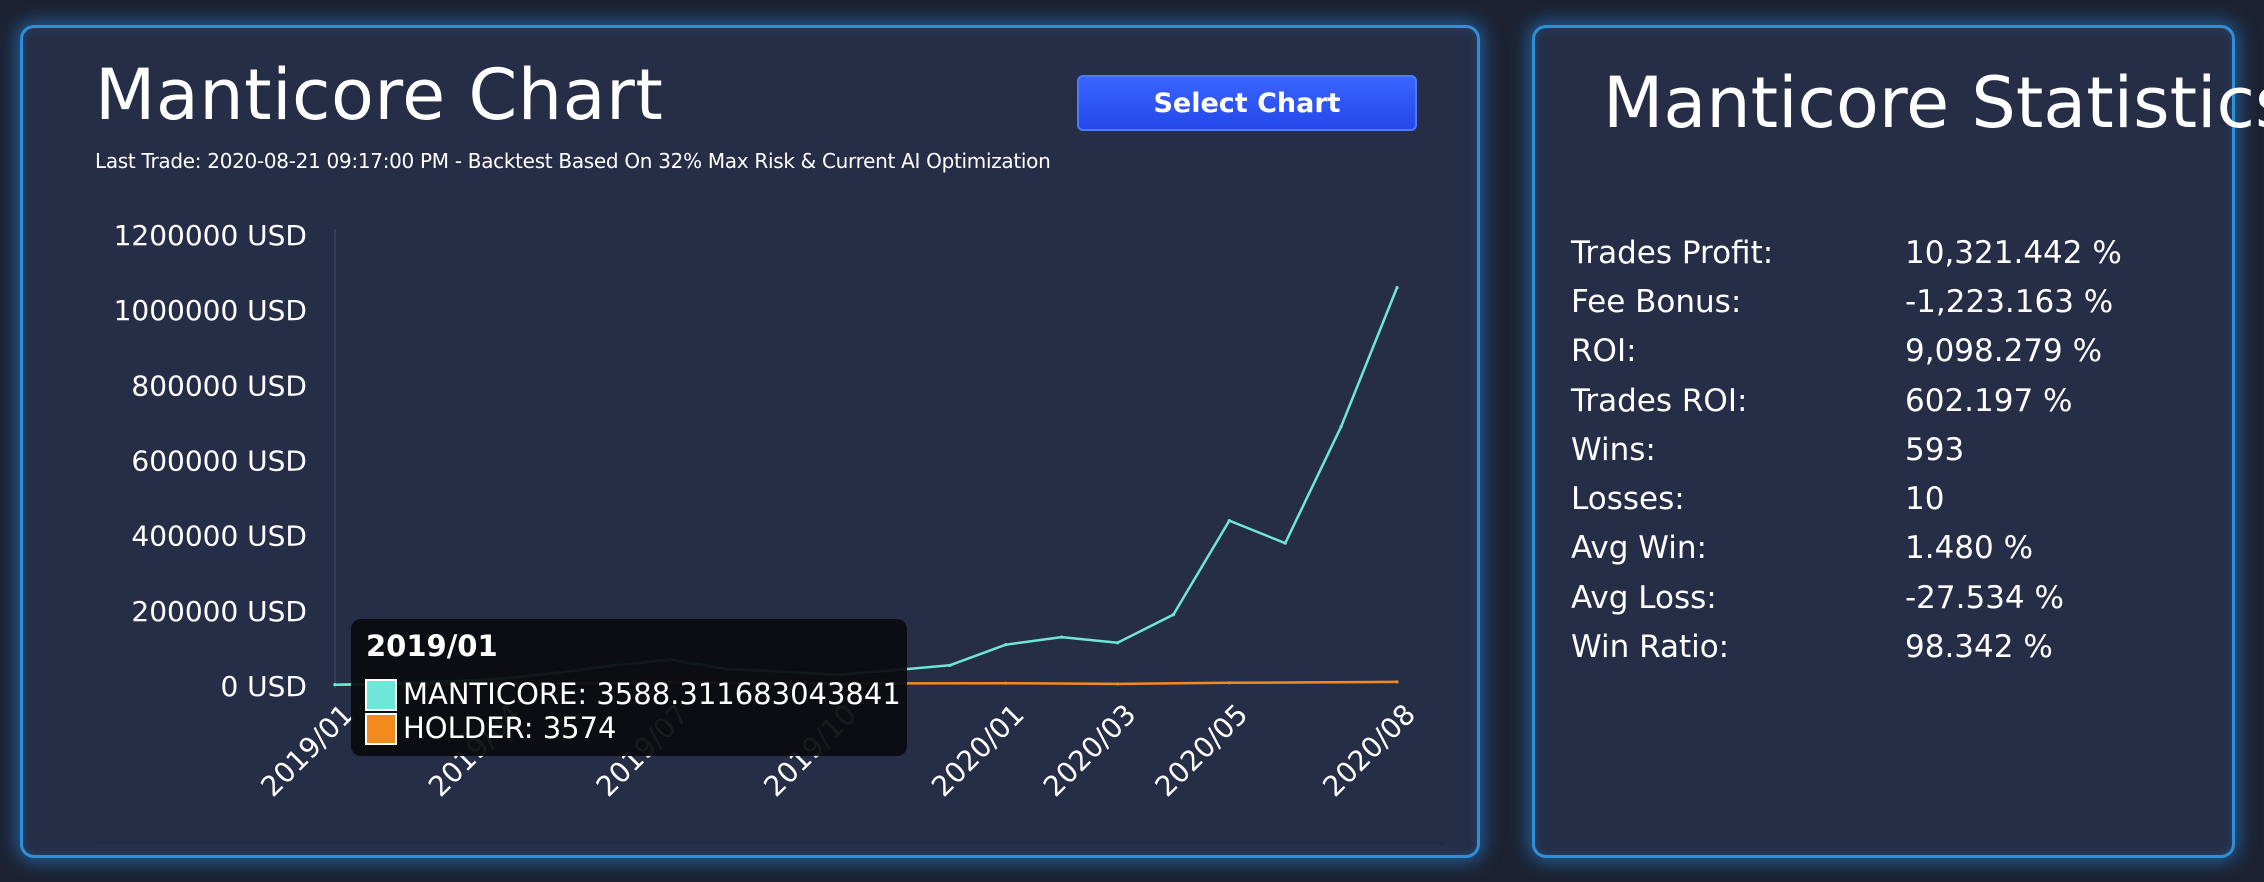  What do you see at coordinates (379, 95) in the screenshot?
I see `chart-title: Manticore Chart` at bounding box center [379, 95].